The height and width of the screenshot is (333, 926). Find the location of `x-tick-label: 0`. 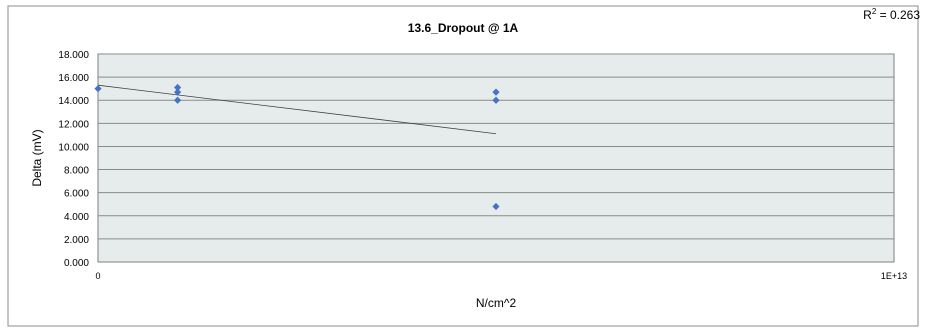

x-tick-label: 0 is located at coordinates (97, 276).